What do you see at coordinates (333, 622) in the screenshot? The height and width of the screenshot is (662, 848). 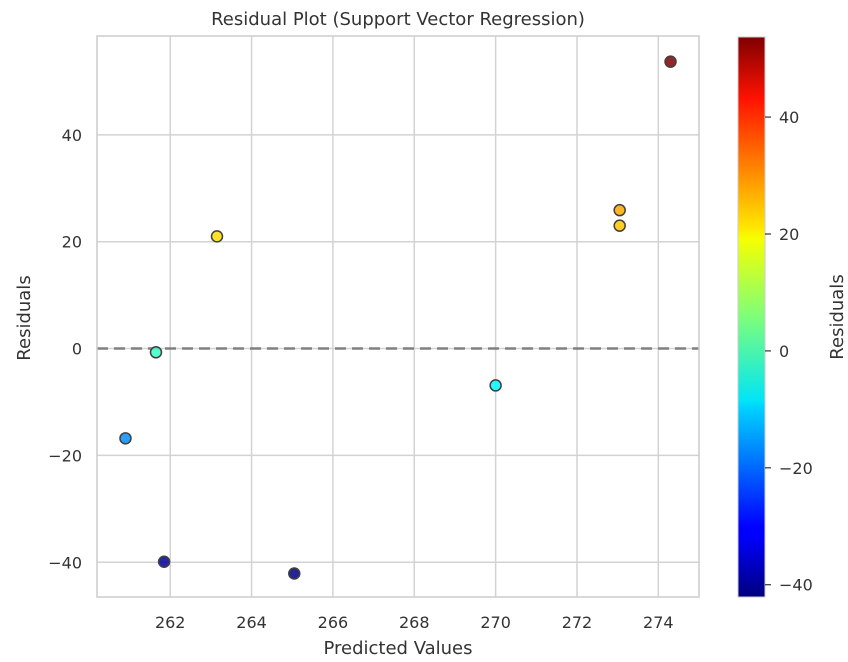 I see `x-tick-label: 266` at bounding box center [333, 622].